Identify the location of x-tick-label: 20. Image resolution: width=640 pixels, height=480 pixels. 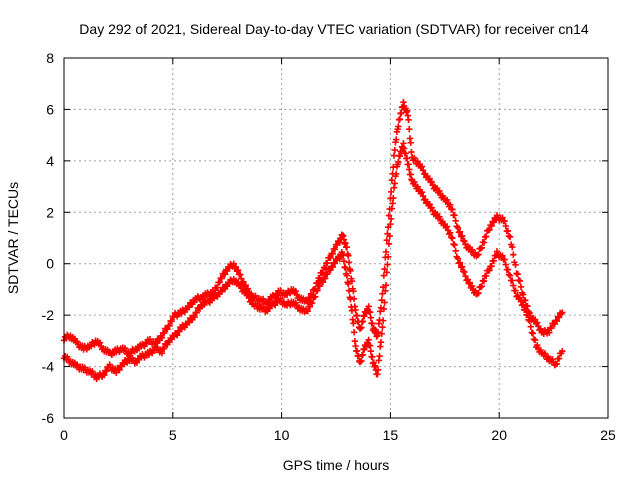
(499, 435).